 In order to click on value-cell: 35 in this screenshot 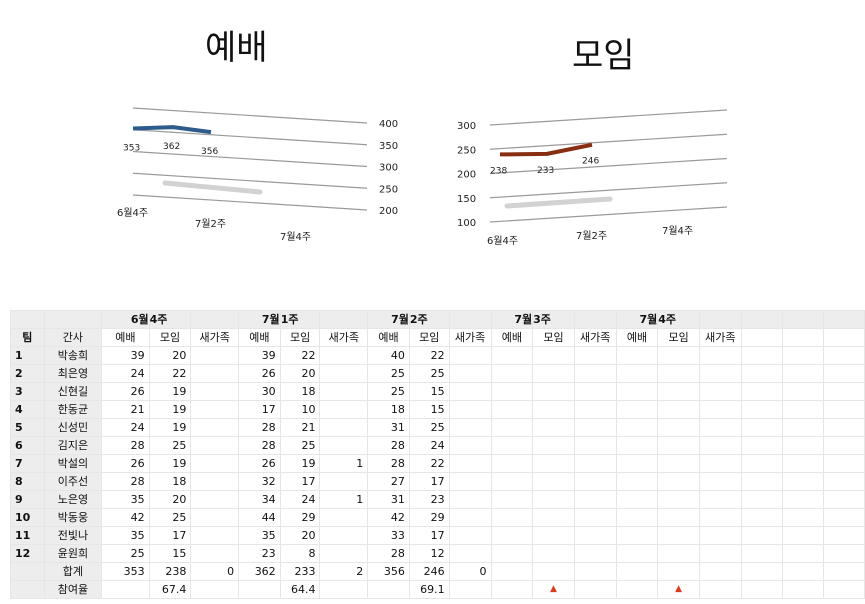, I will do `click(125, 499)`.